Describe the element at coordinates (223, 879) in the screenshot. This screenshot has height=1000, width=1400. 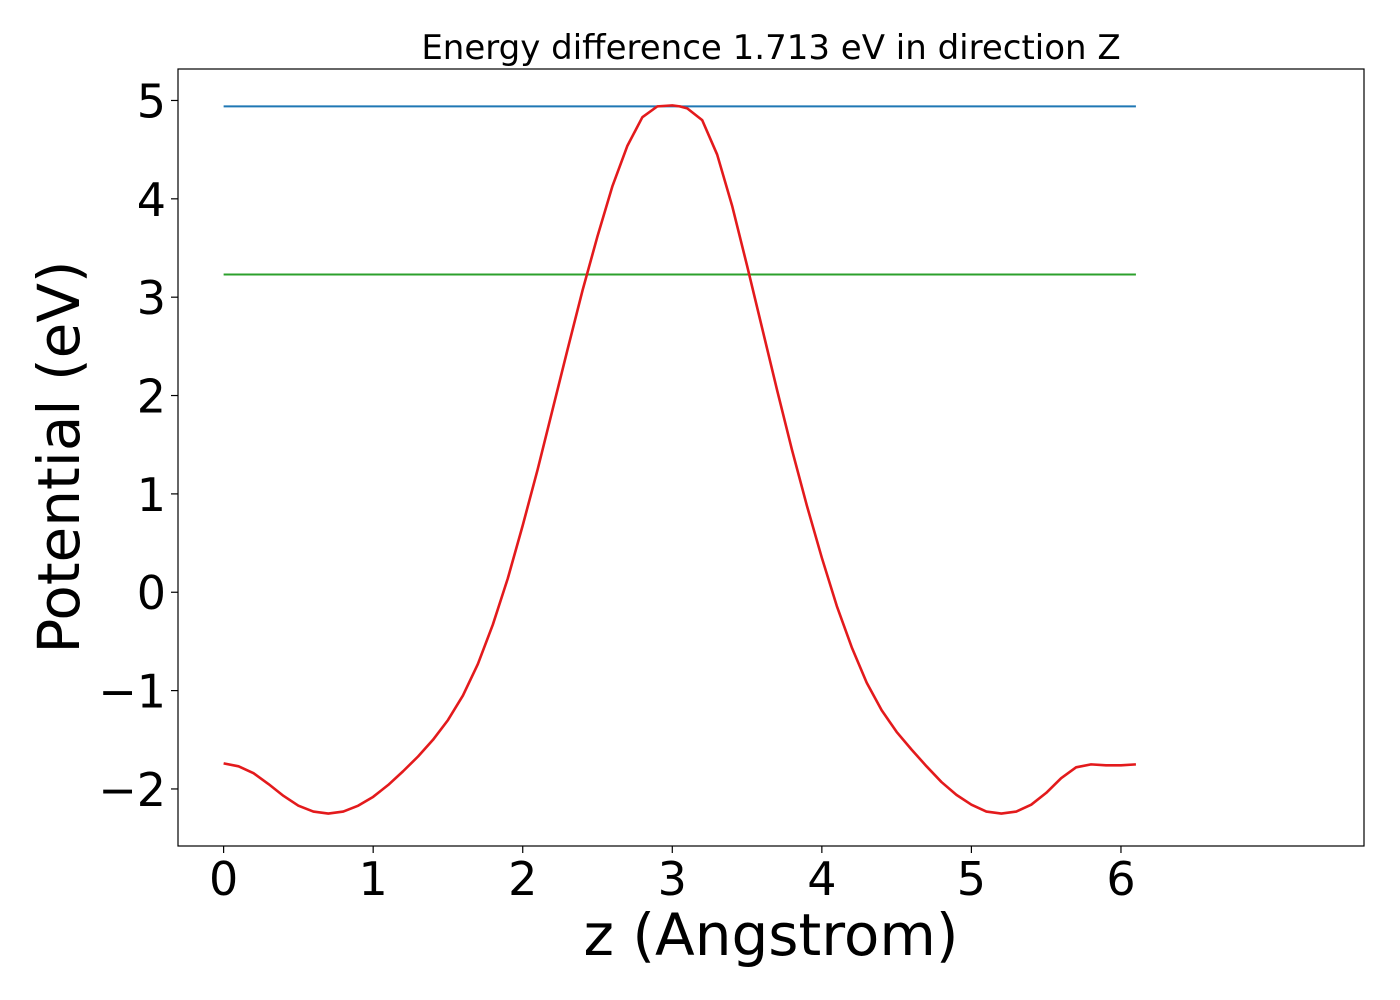
I see `x-tick-label: 0` at that location.